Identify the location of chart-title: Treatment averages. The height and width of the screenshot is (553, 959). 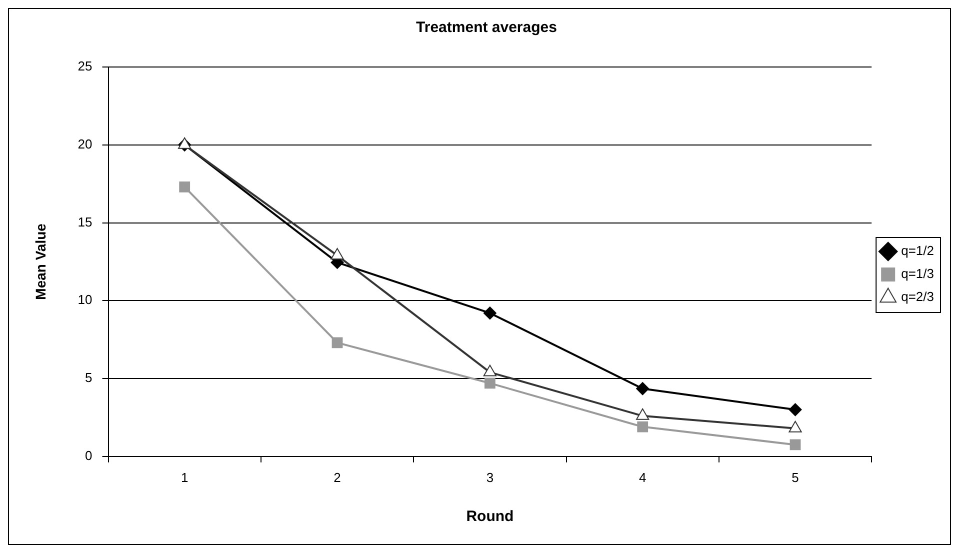
(486, 27).